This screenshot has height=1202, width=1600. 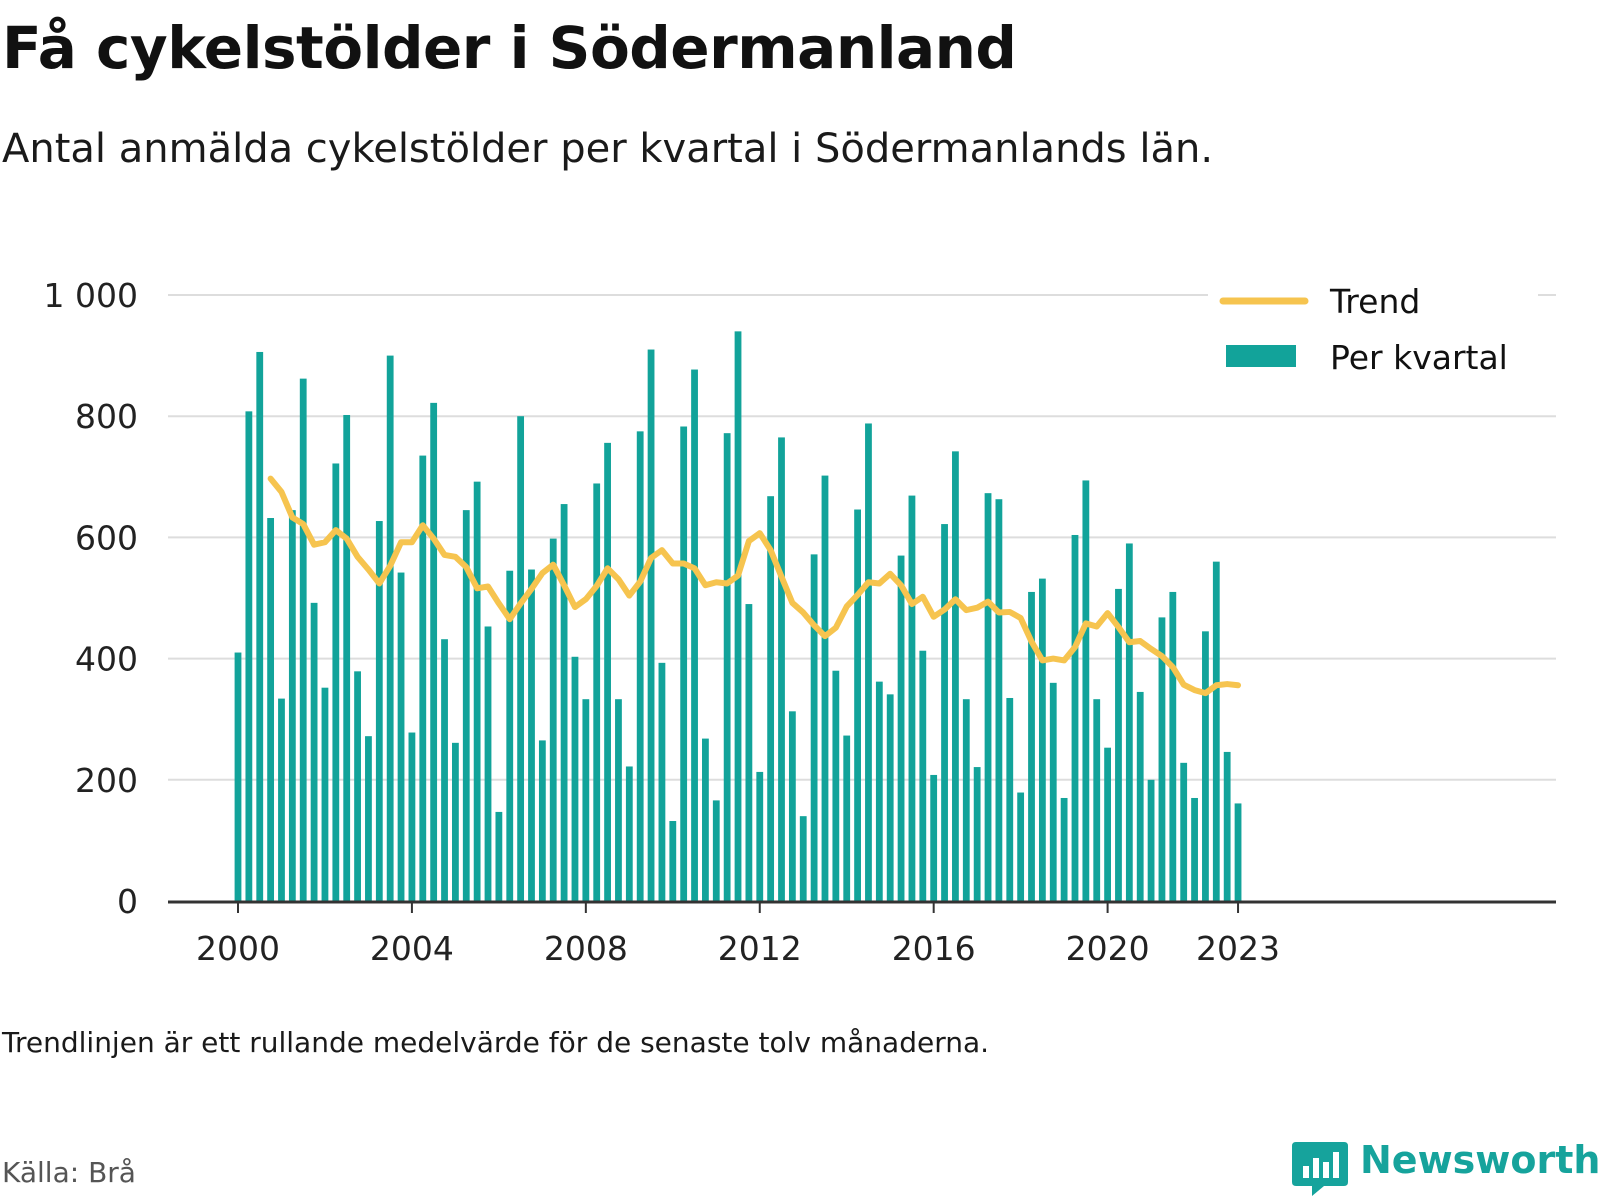 What do you see at coordinates (934, 948) in the screenshot?
I see `x-tick-label: 2016` at bounding box center [934, 948].